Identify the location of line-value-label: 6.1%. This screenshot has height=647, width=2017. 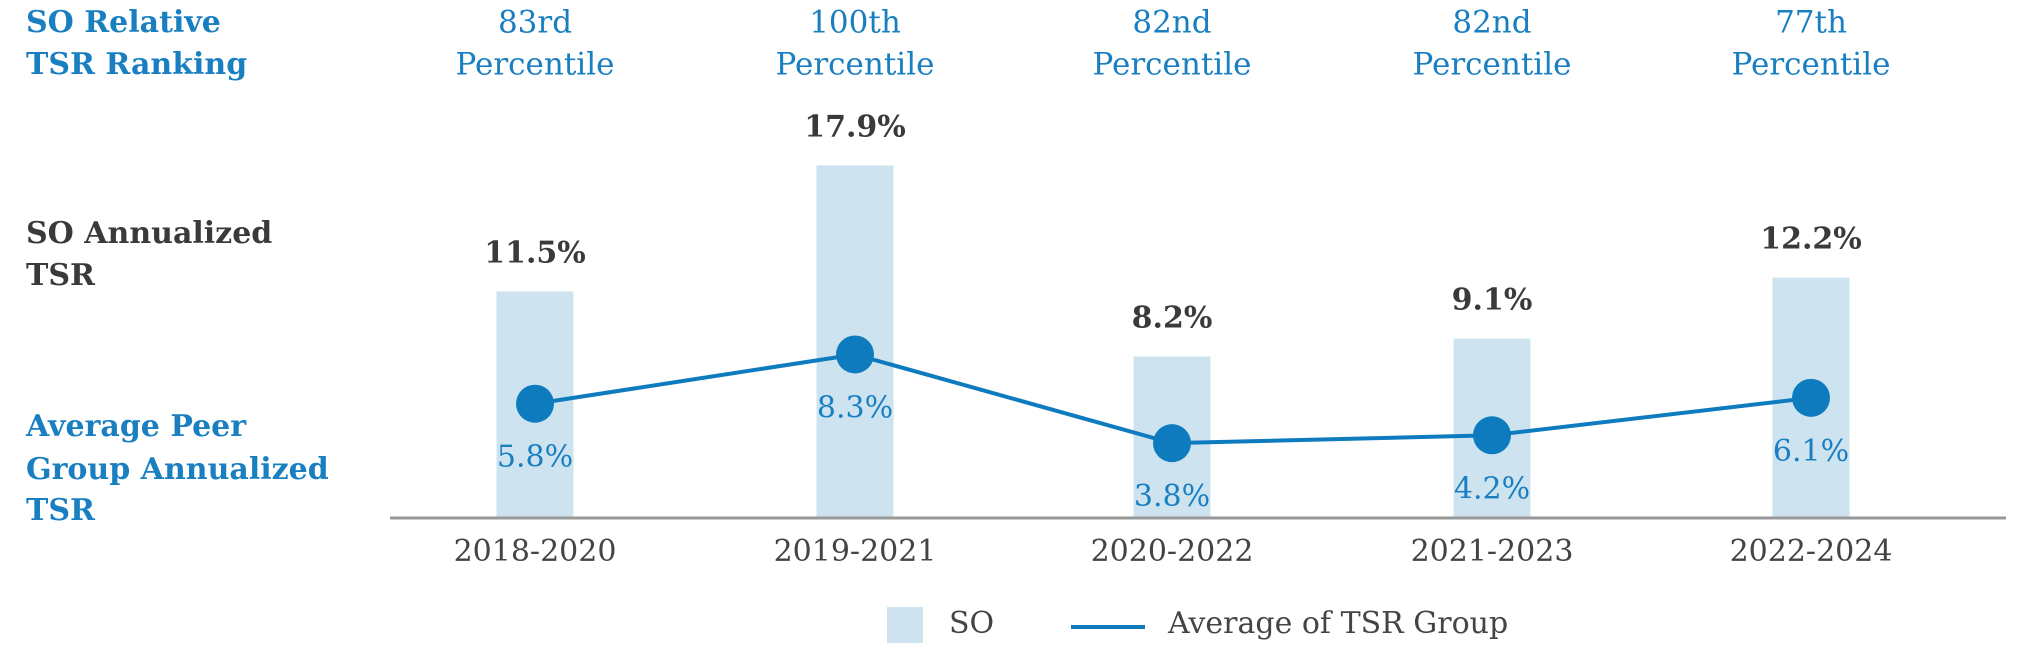
(1811, 451).